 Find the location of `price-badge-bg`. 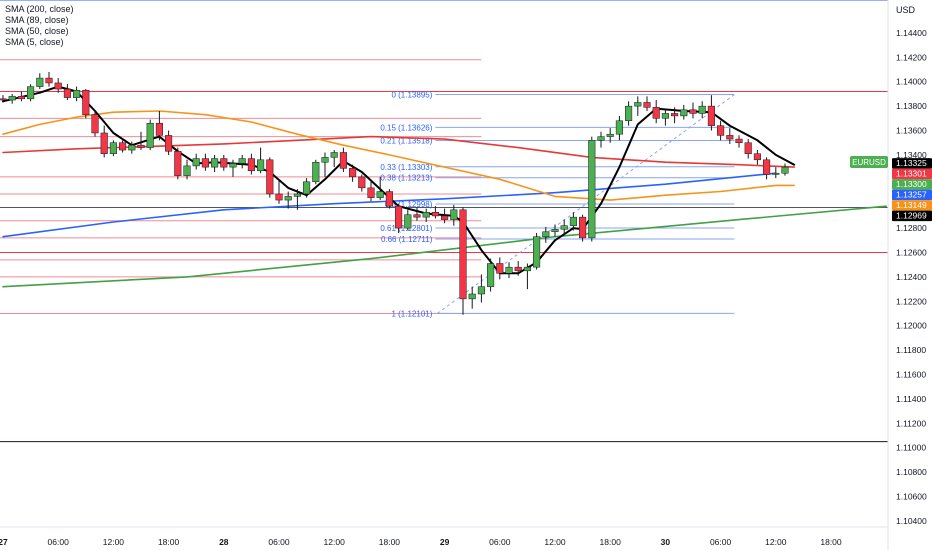

price-badge-bg is located at coordinates (912, 195).